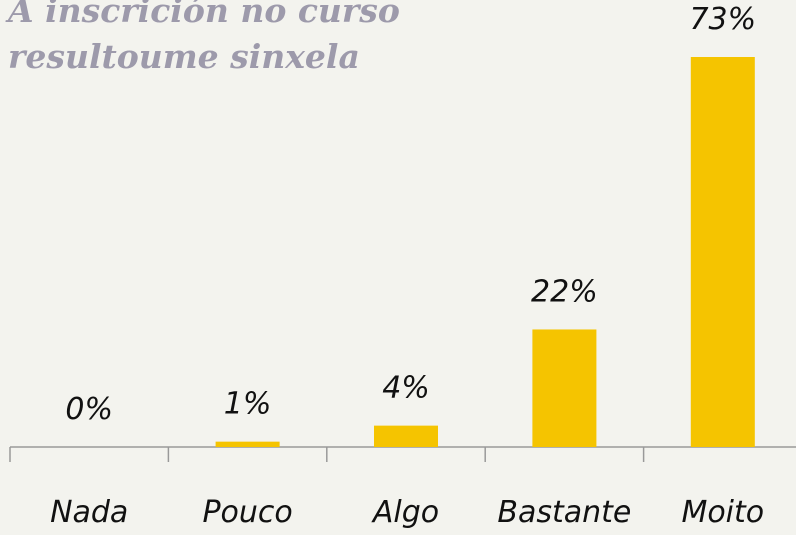 Image resolution: width=796 pixels, height=535 pixels. I want to click on data-label: 73%, so click(722, 19).